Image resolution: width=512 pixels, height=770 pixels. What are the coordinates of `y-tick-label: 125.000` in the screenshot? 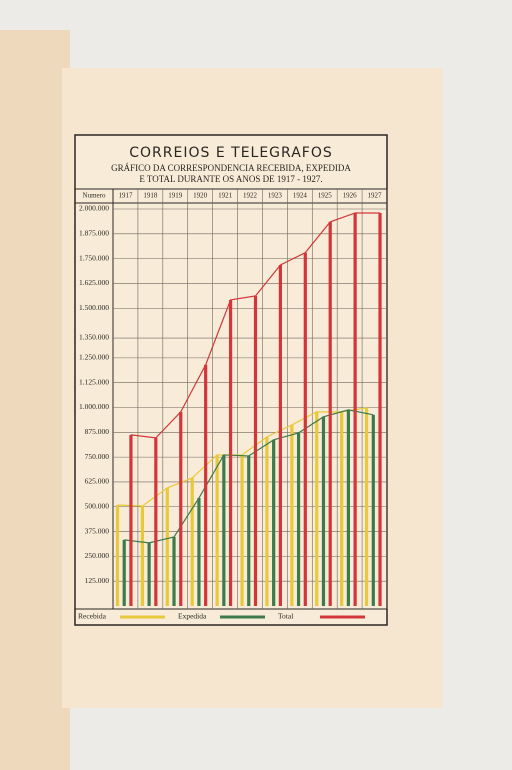 It's located at (97, 580).